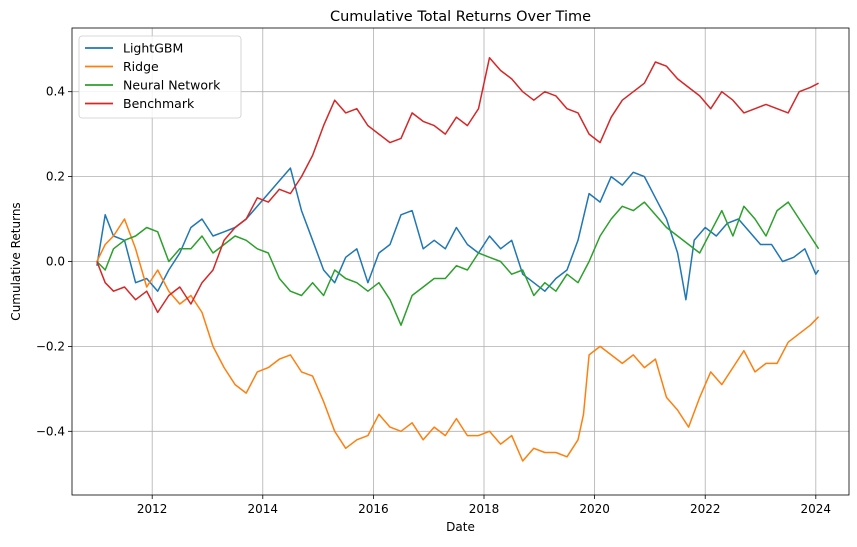 This screenshot has height=547, width=857. What do you see at coordinates (16, 261) in the screenshot?
I see `y-axis-label: Cumulative Returns` at bounding box center [16, 261].